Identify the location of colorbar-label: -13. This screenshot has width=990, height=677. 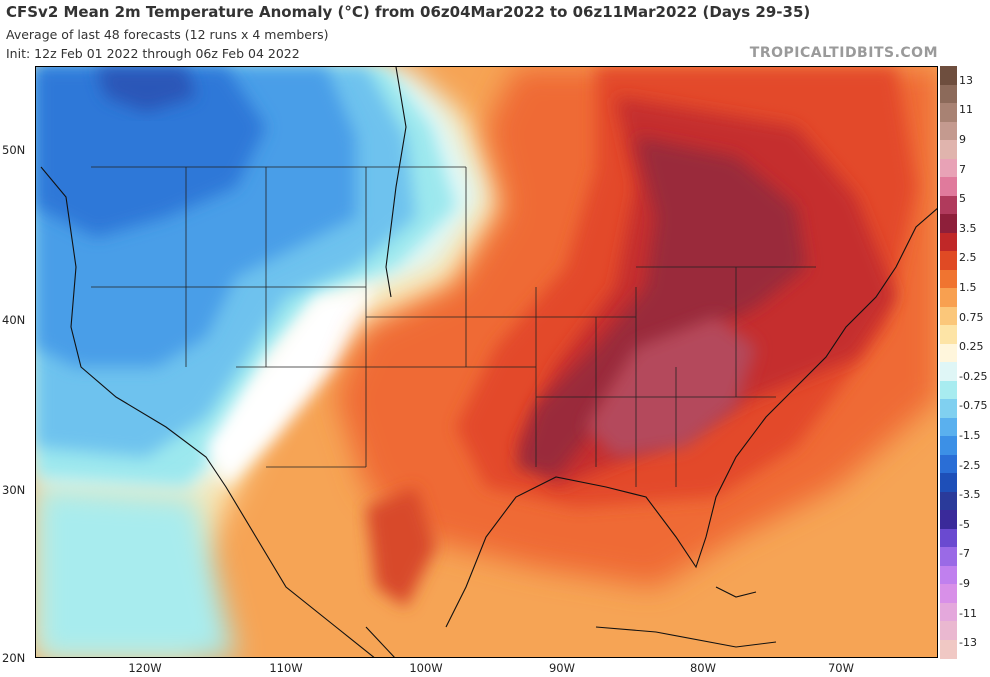
(968, 643).